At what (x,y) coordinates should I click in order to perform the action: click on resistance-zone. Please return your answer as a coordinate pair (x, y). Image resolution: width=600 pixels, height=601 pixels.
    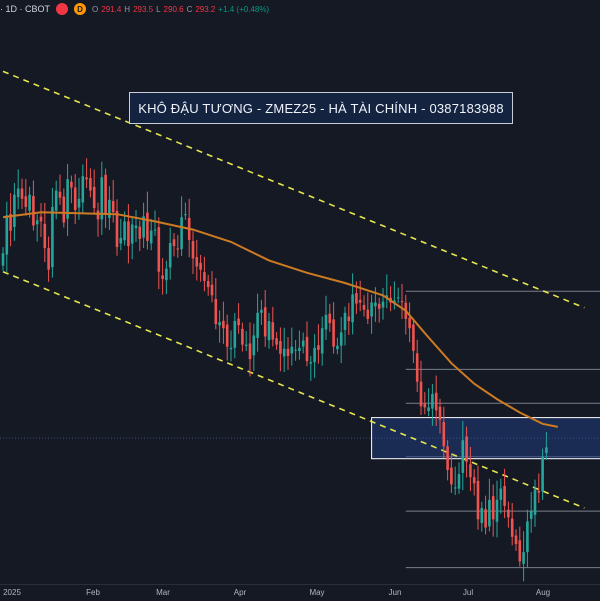
    Looking at the image, I should click on (300, 438).